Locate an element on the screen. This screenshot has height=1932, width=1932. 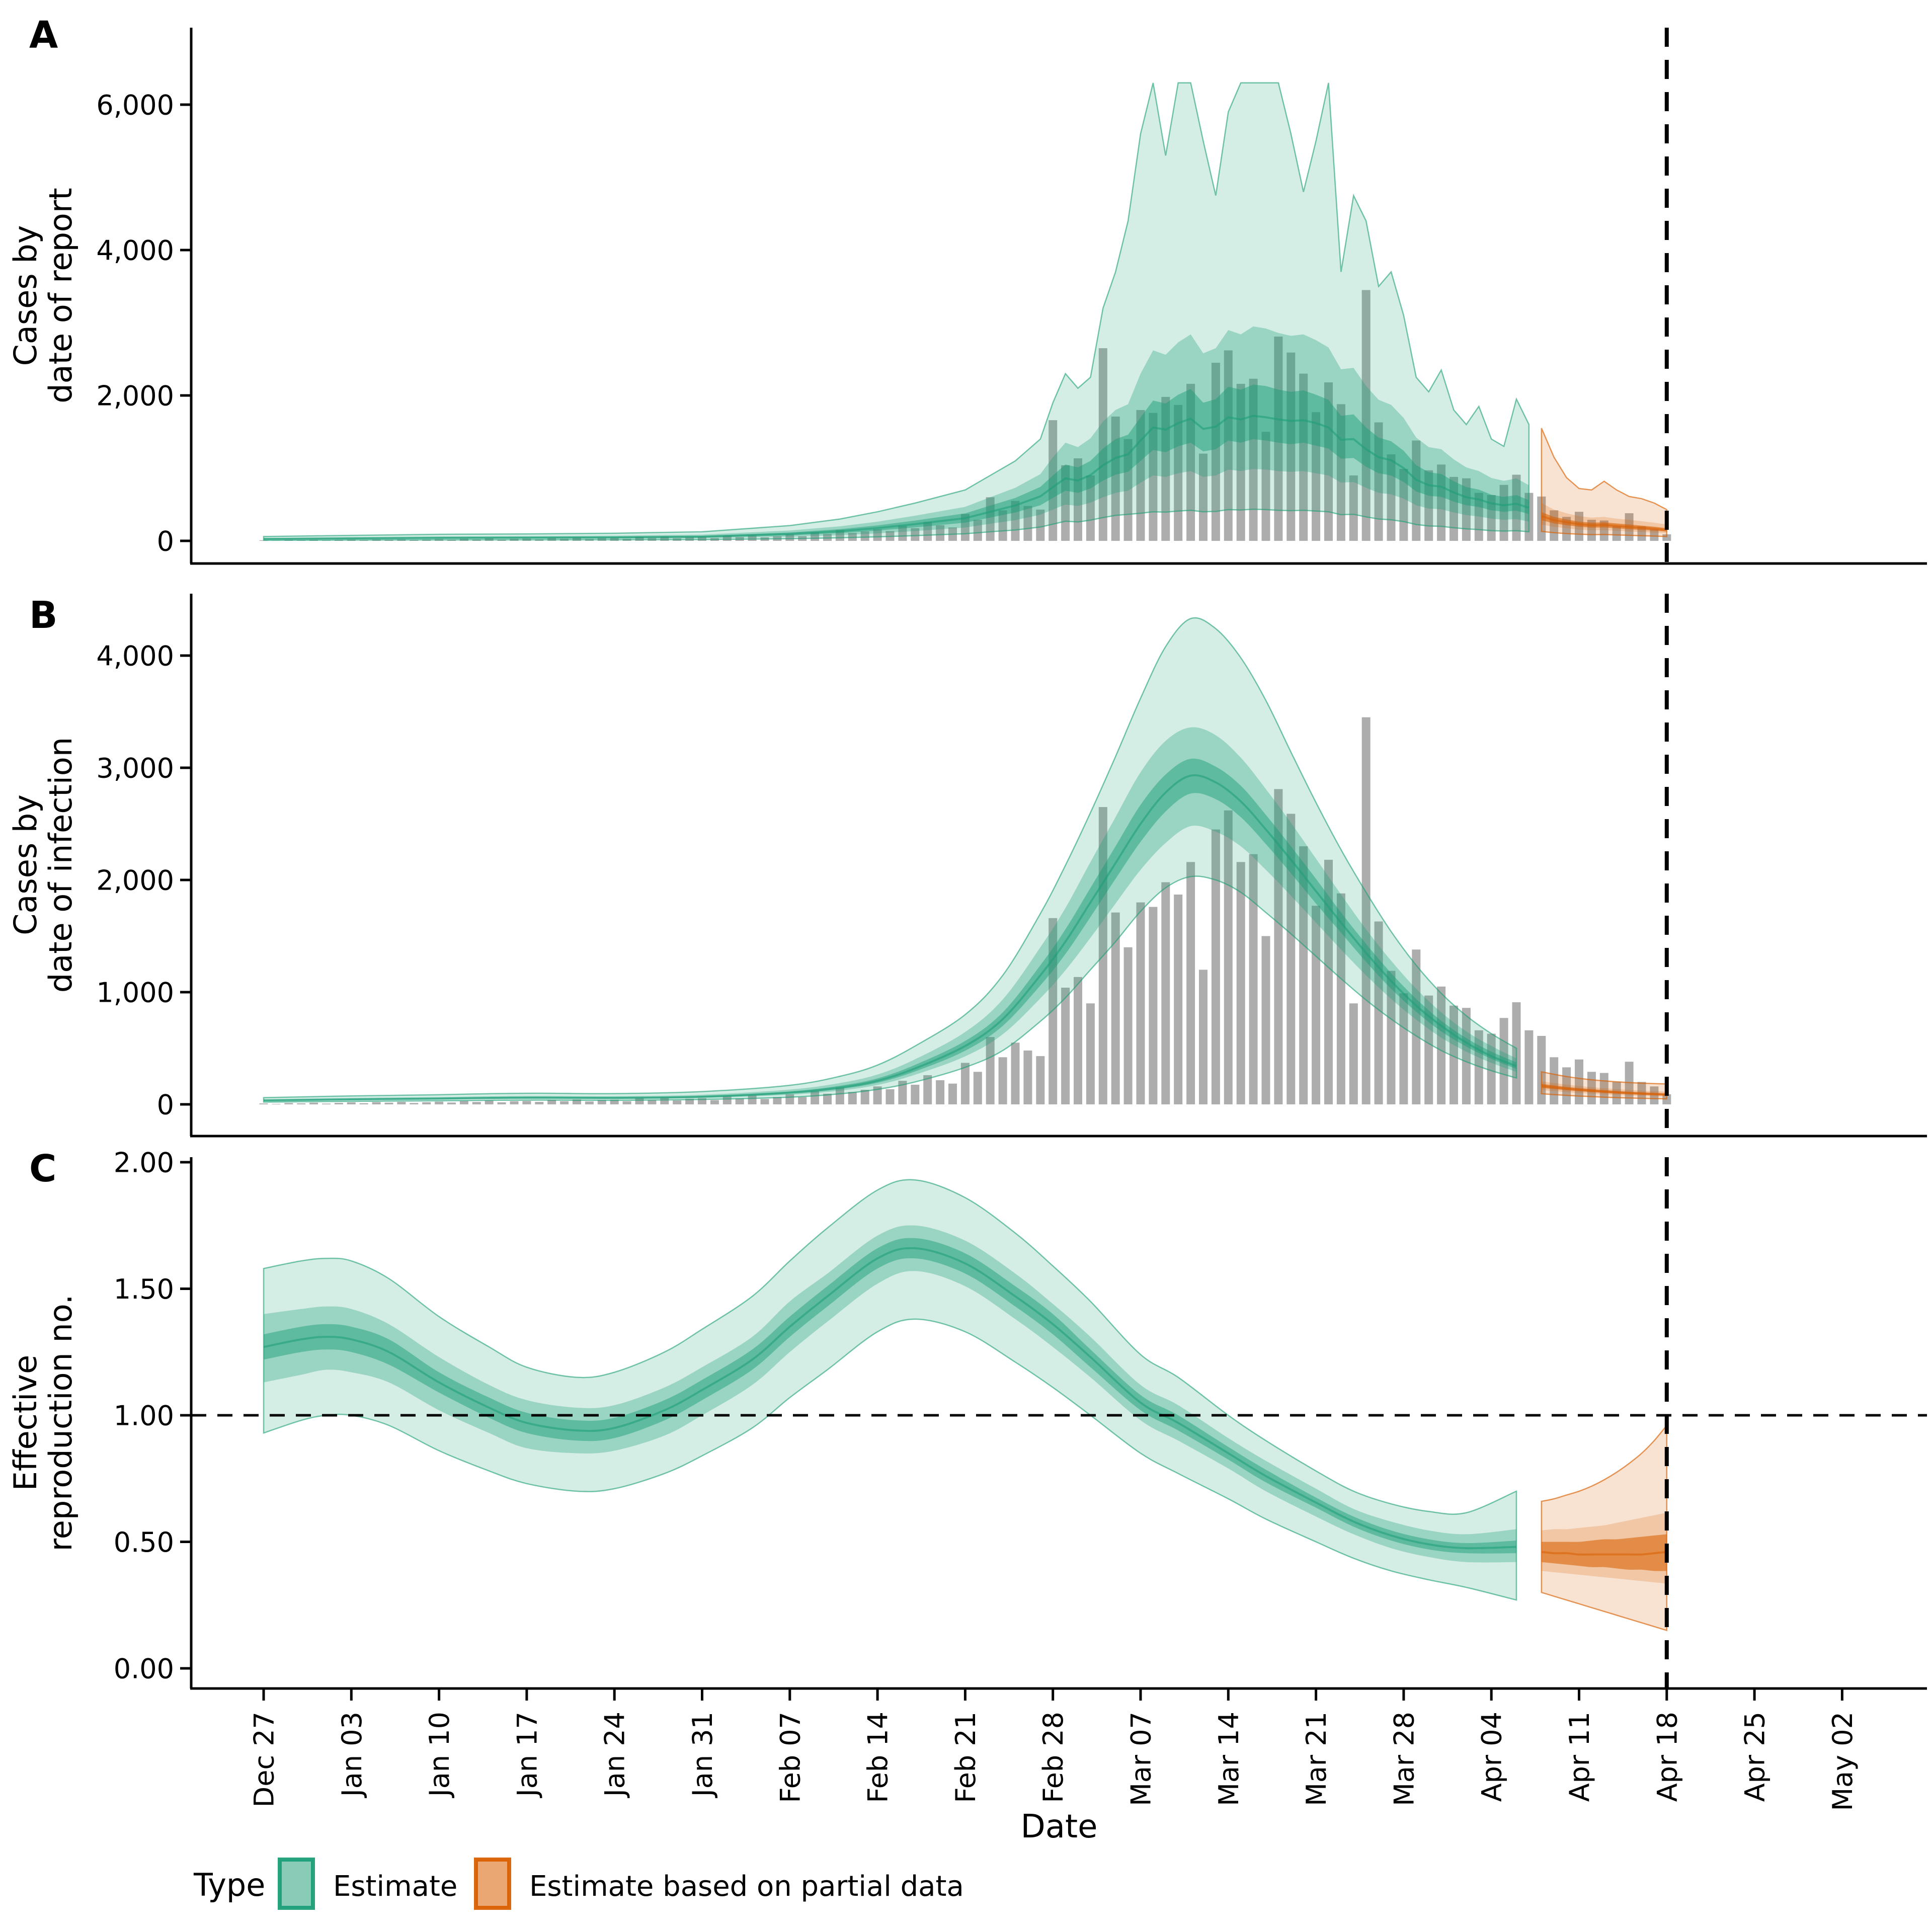
x-tick-label: Apr 11 is located at coordinates (1580, 1757).